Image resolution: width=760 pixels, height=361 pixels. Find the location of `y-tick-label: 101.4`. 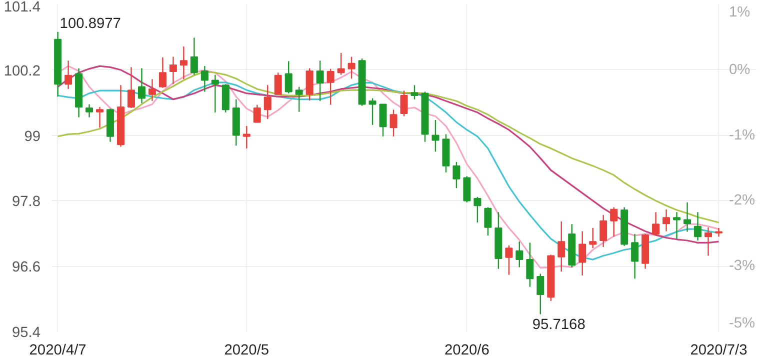

y-tick-label: 101.4 is located at coordinates (22, 8).